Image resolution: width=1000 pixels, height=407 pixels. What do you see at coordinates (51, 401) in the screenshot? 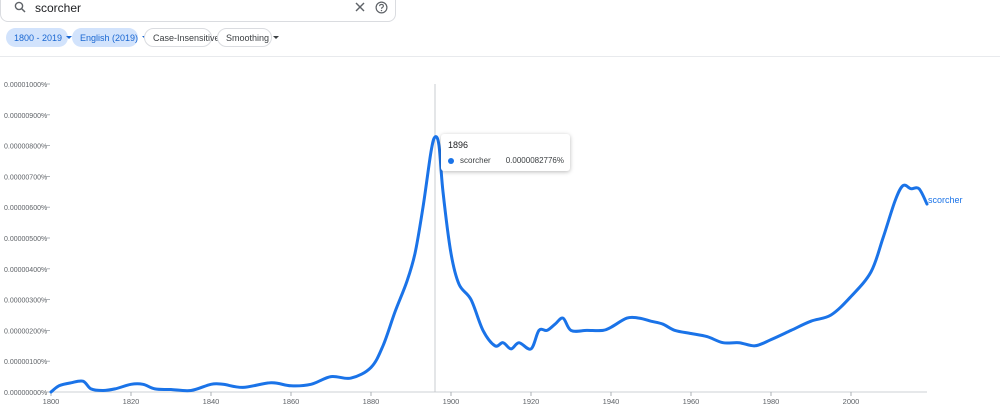
I see `x-tick-label: 1800` at bounding box center [51, 401].